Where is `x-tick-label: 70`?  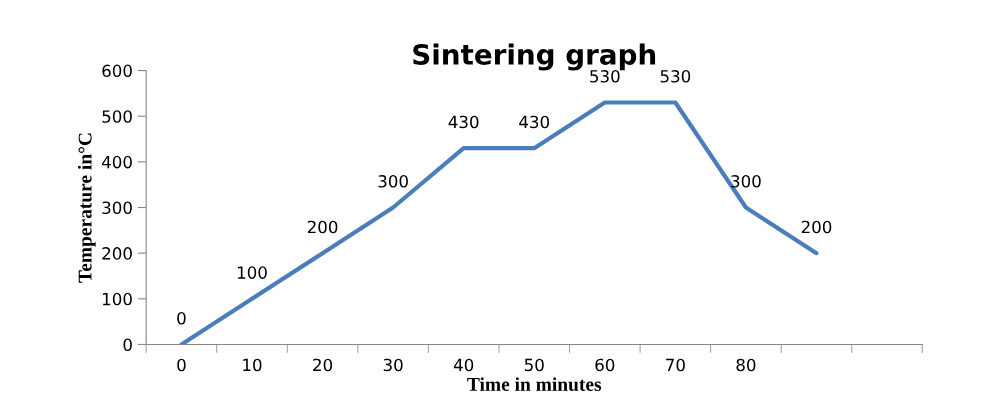
x-tick-label: 70 is located at coordinates (675, 365).